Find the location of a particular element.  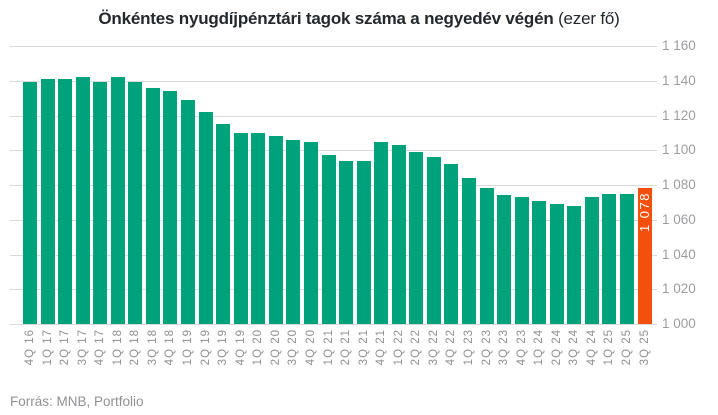

y-tick-label: 1 100 is located at coordinates (679, 150).